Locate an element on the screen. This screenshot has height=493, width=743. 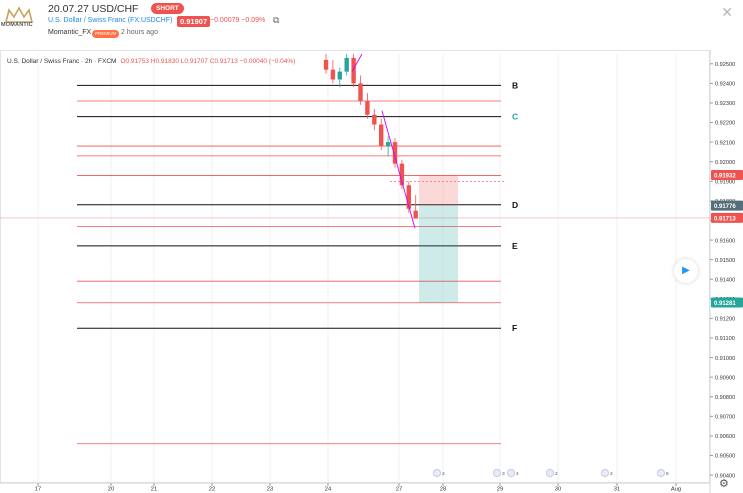
level-label-f: F is located at coordinates (514, 328).